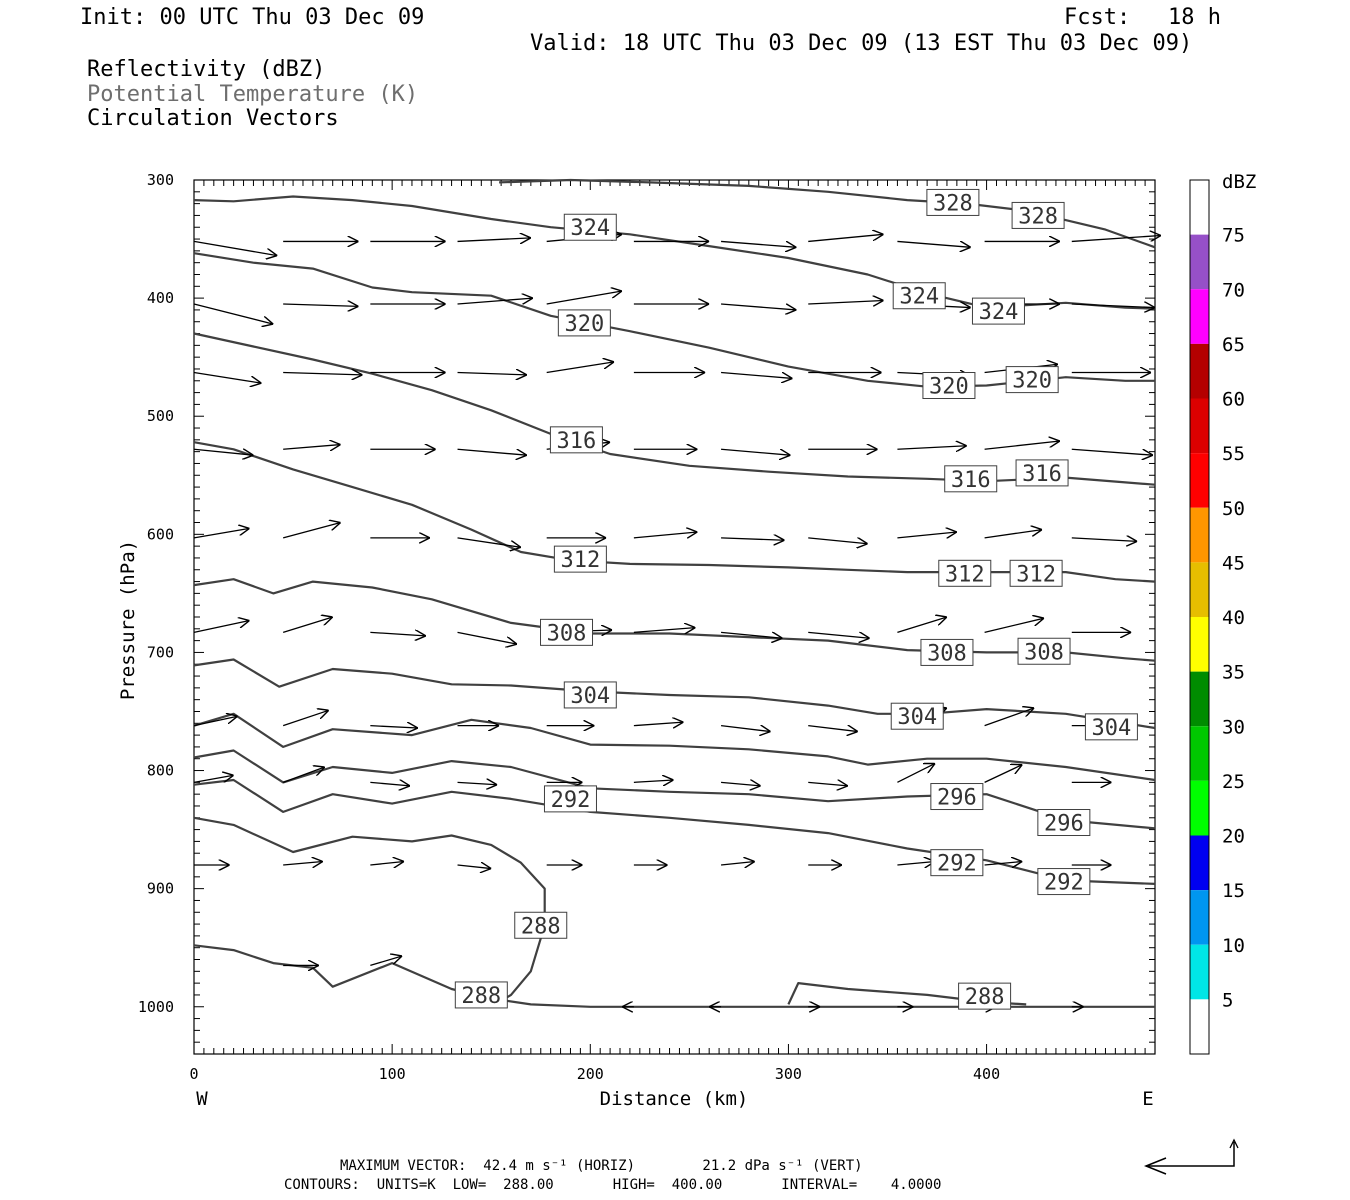 The height and width of the screenshot is (1200, 1350). I want to click on contour-label: 328, so click(1038, 216).